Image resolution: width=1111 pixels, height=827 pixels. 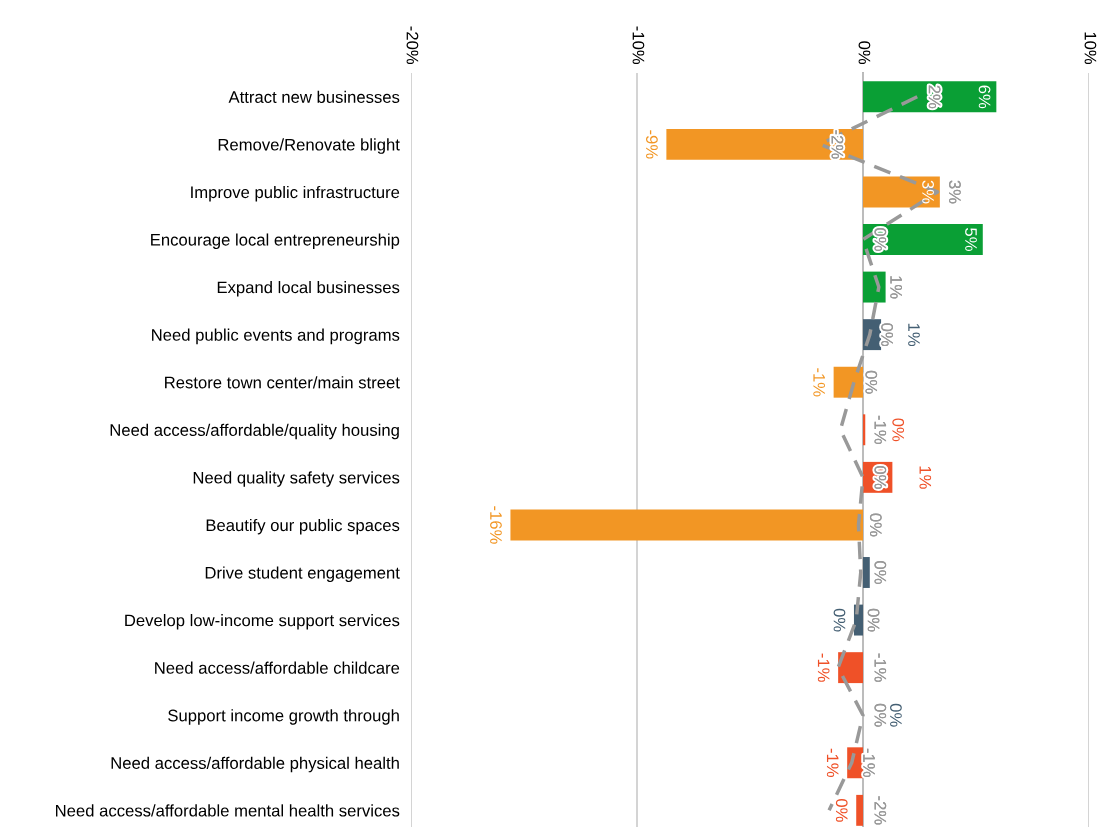 I want to click on y-tick-label: Need access/affordable physical health, so click(x=255, y=764).